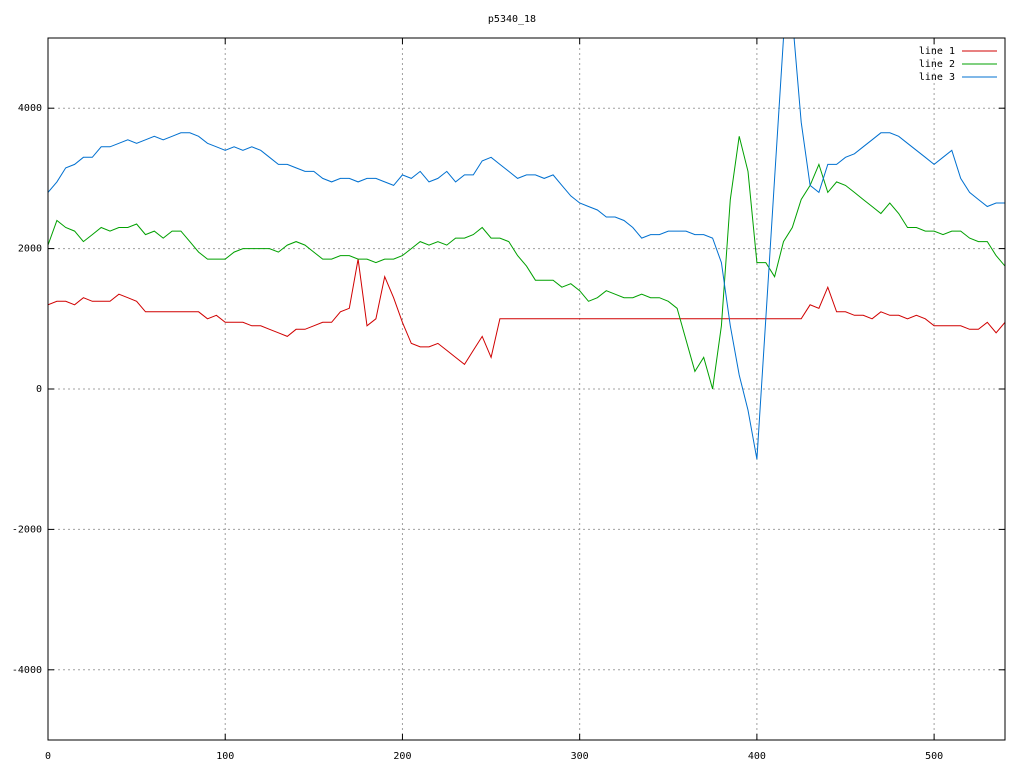  What do you see at coordinates (580, 756) in the screenshot?
I see `x-tick-label: 300` at bounding box center [580, 756].